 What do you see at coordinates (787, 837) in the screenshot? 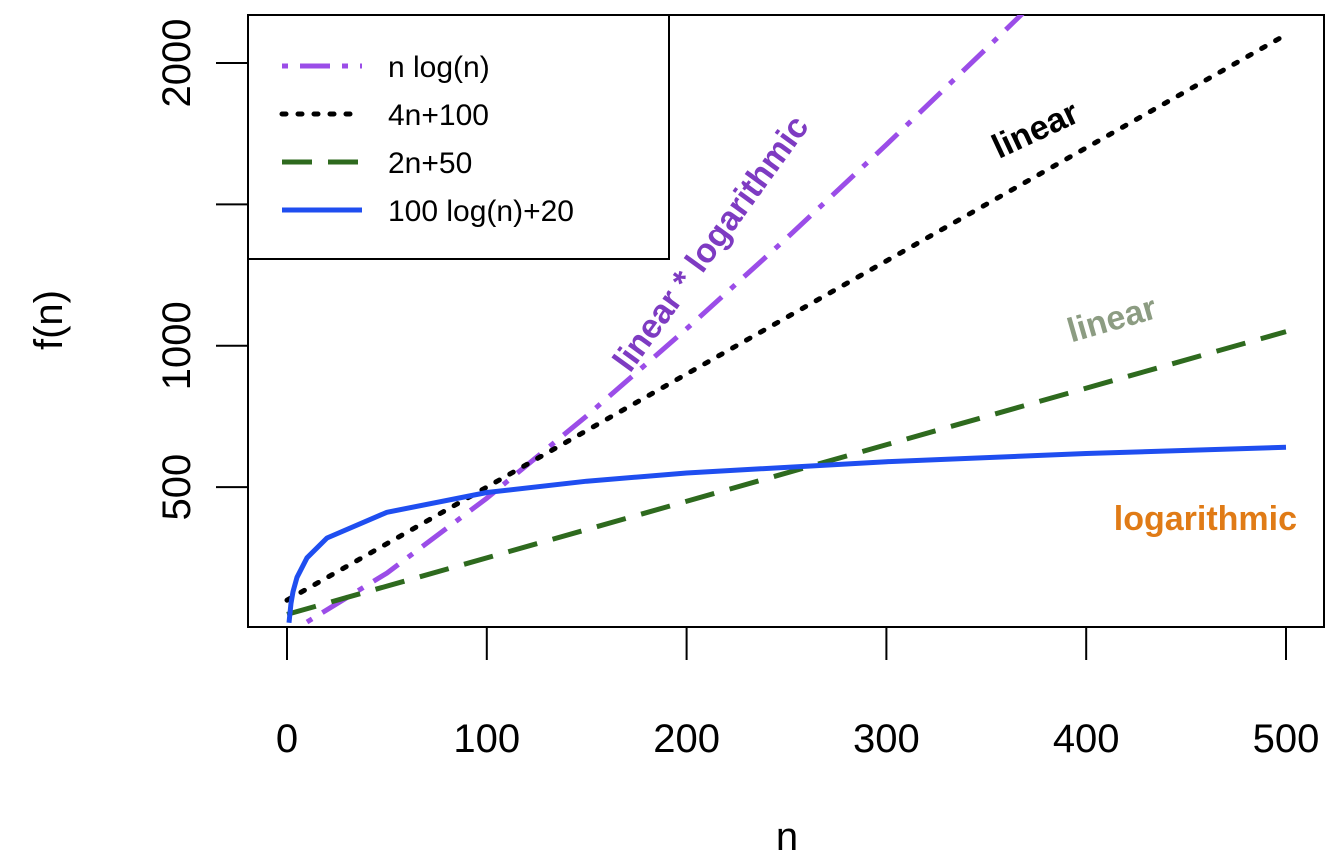
I see `x-axis-title: n` at bounding box center [787, 837].